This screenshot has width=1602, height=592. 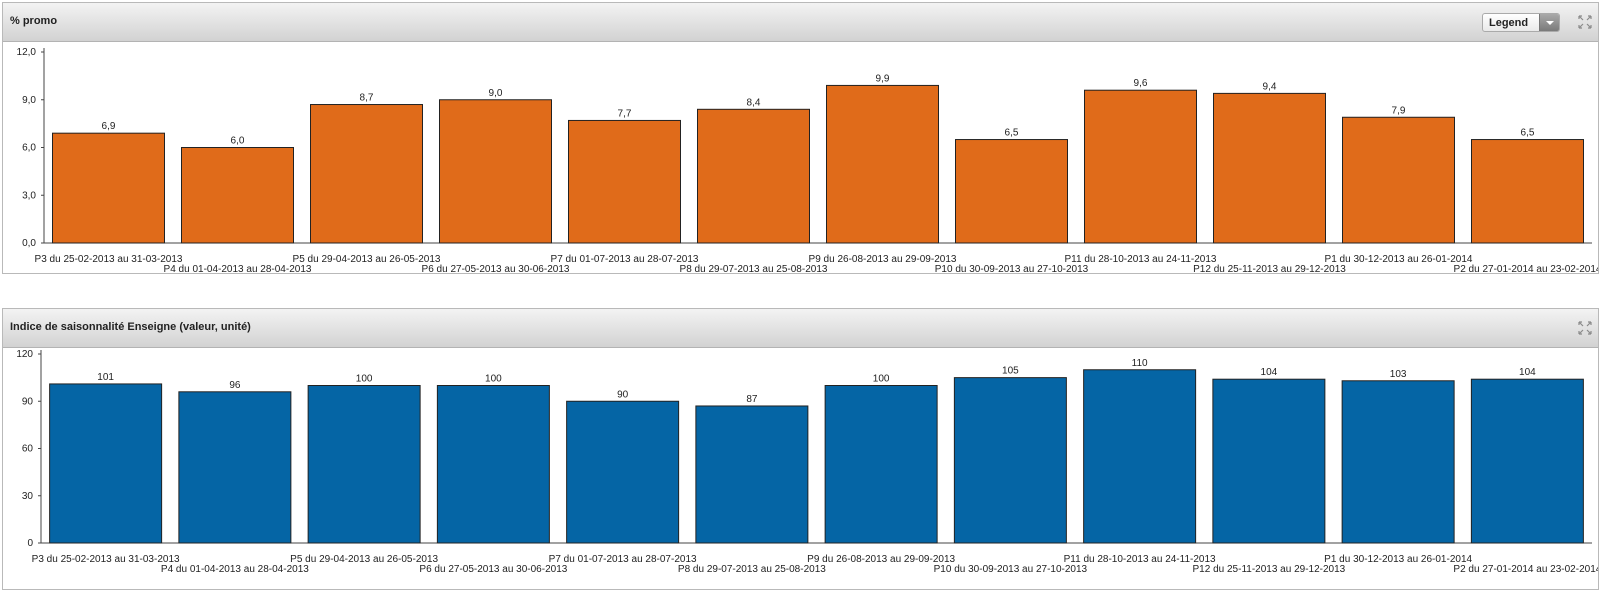 What do you see at coordinates (28, 496) in the screenshot?
I see `y-tick-label: 30` at bounding box center [28, 496].